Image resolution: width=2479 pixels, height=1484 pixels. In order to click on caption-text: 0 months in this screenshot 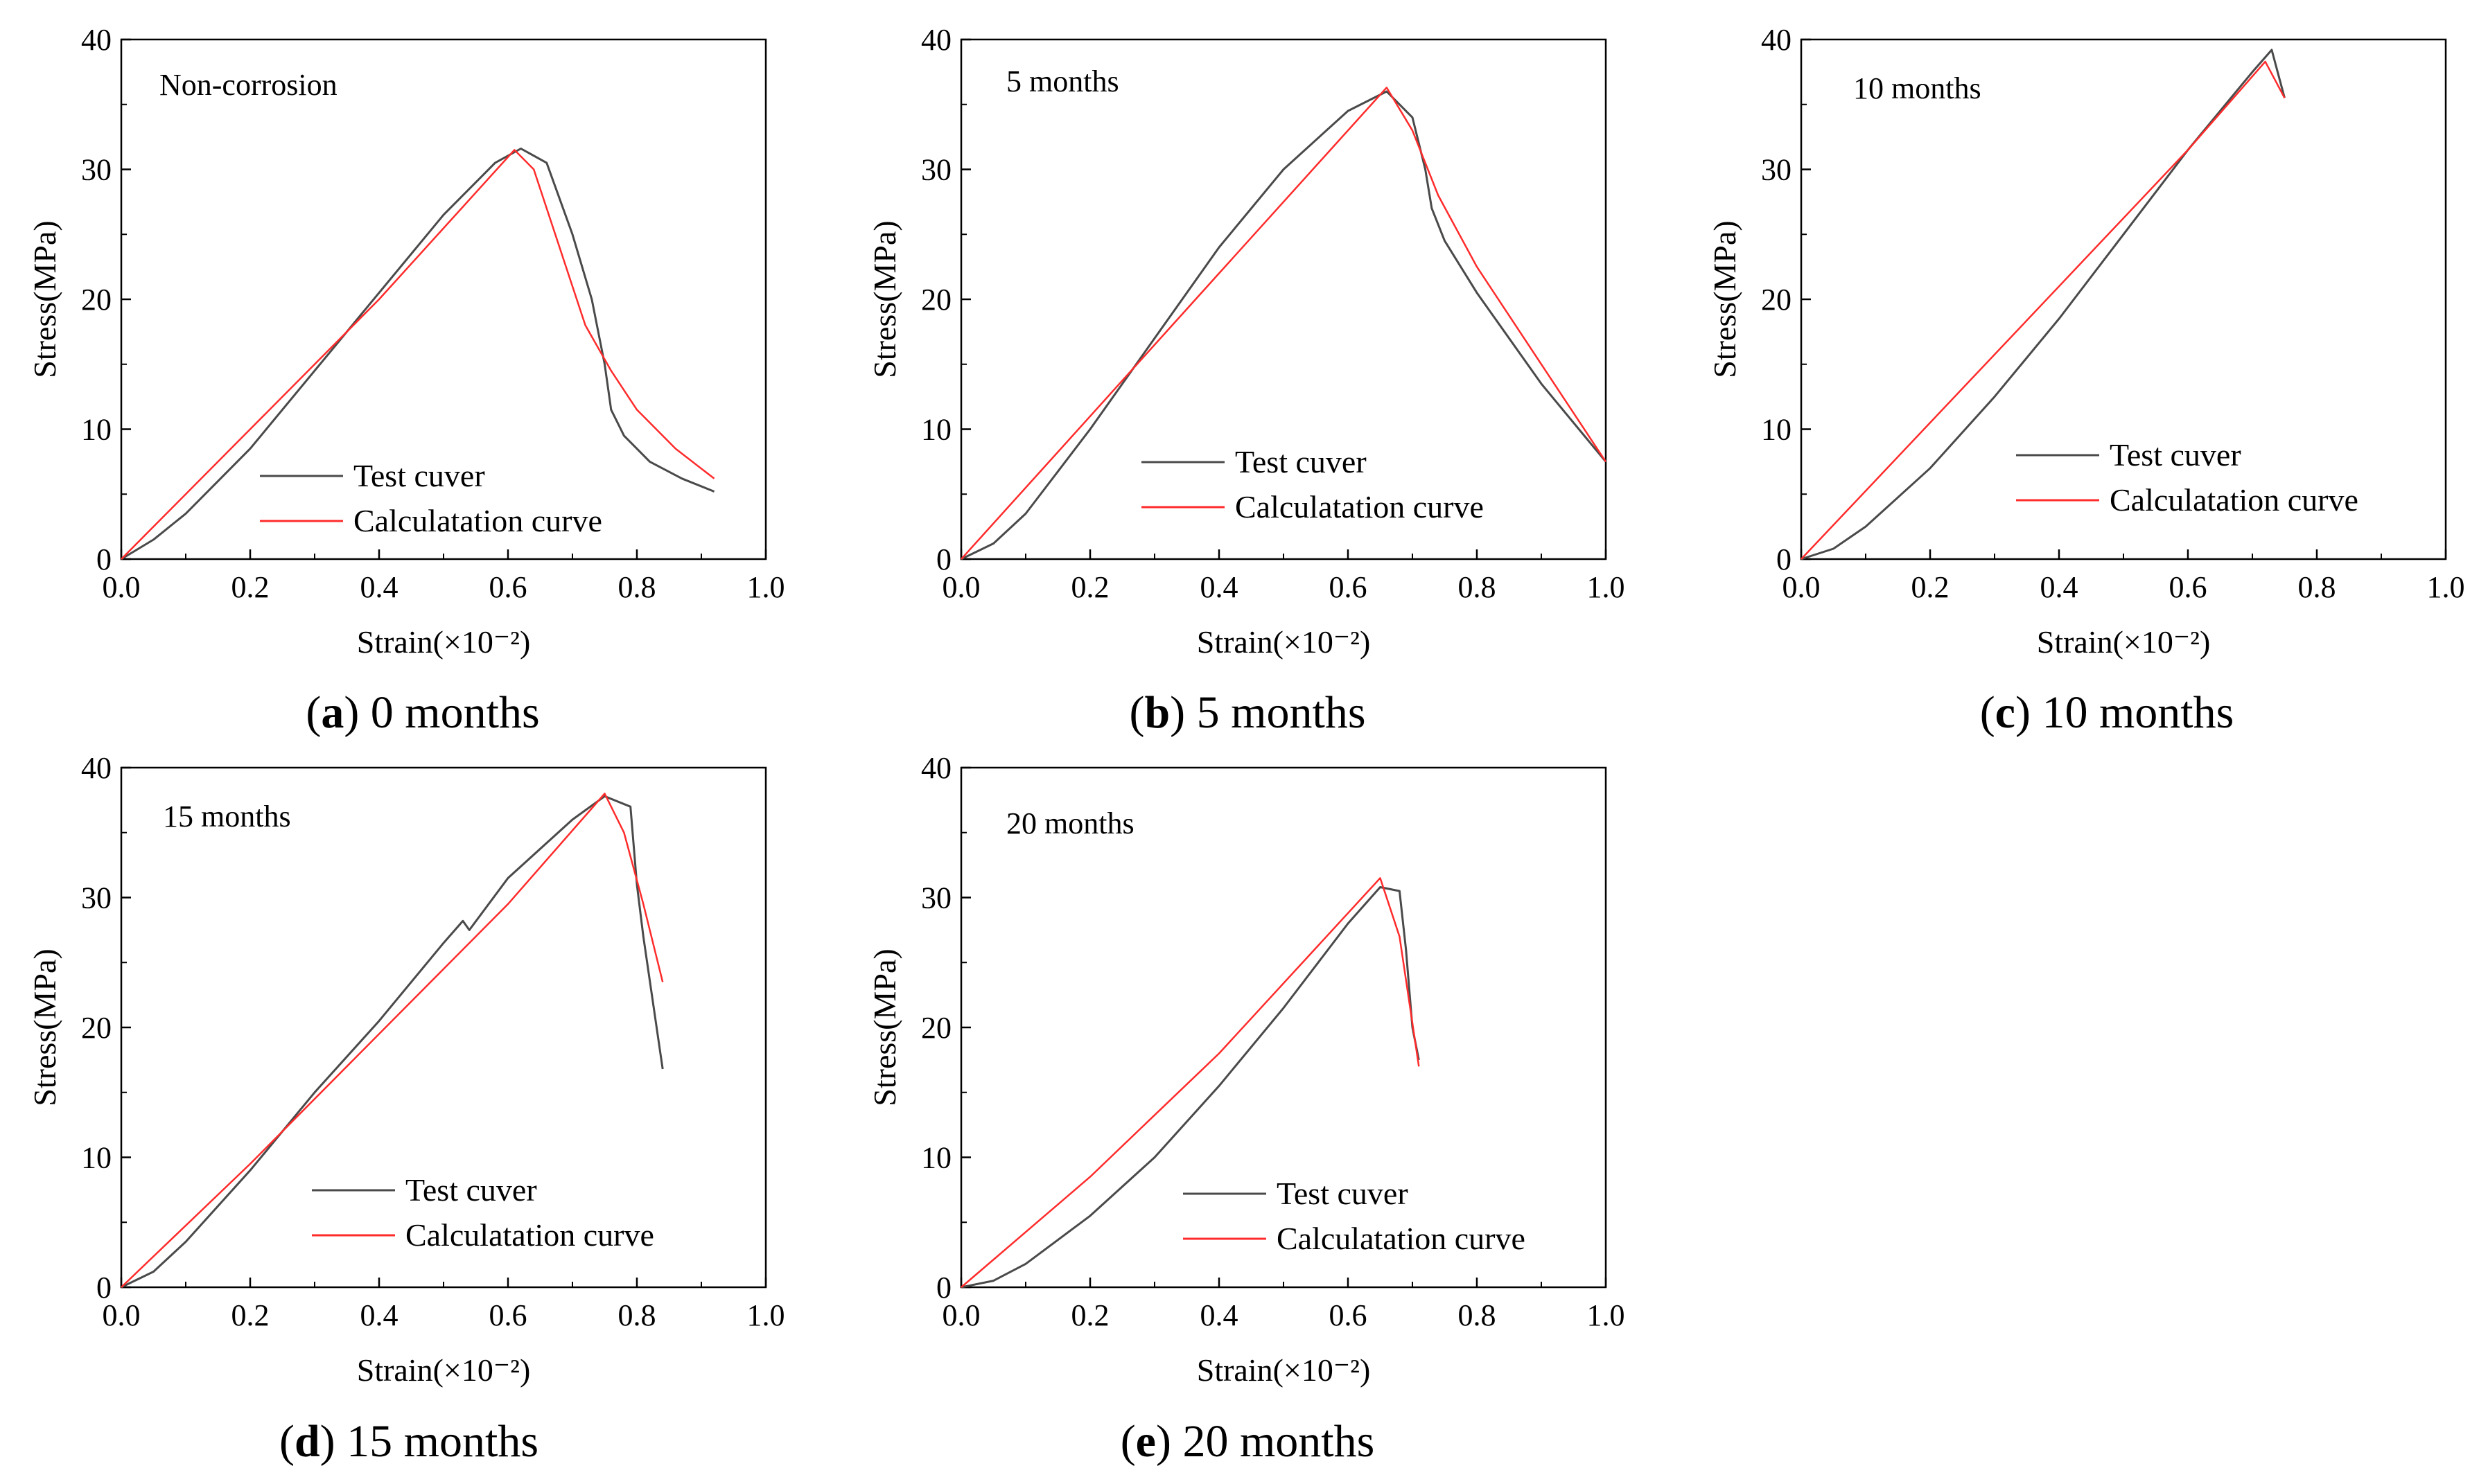, I will do `click(449, 712)`.